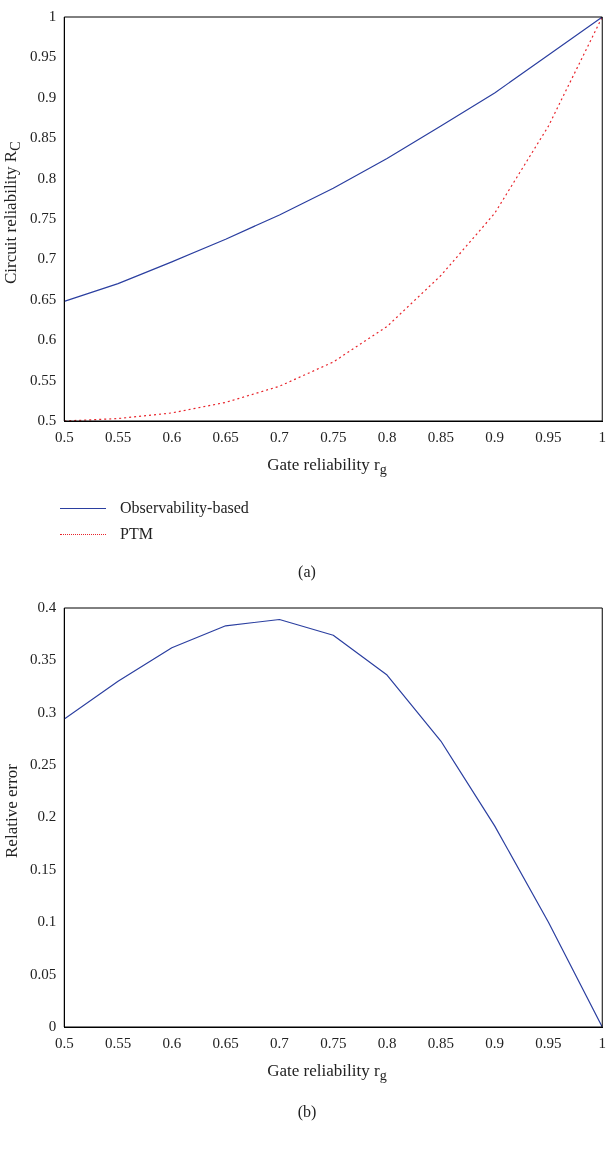  I want to click on y-tick-label: 0.1, so click(47, 921).